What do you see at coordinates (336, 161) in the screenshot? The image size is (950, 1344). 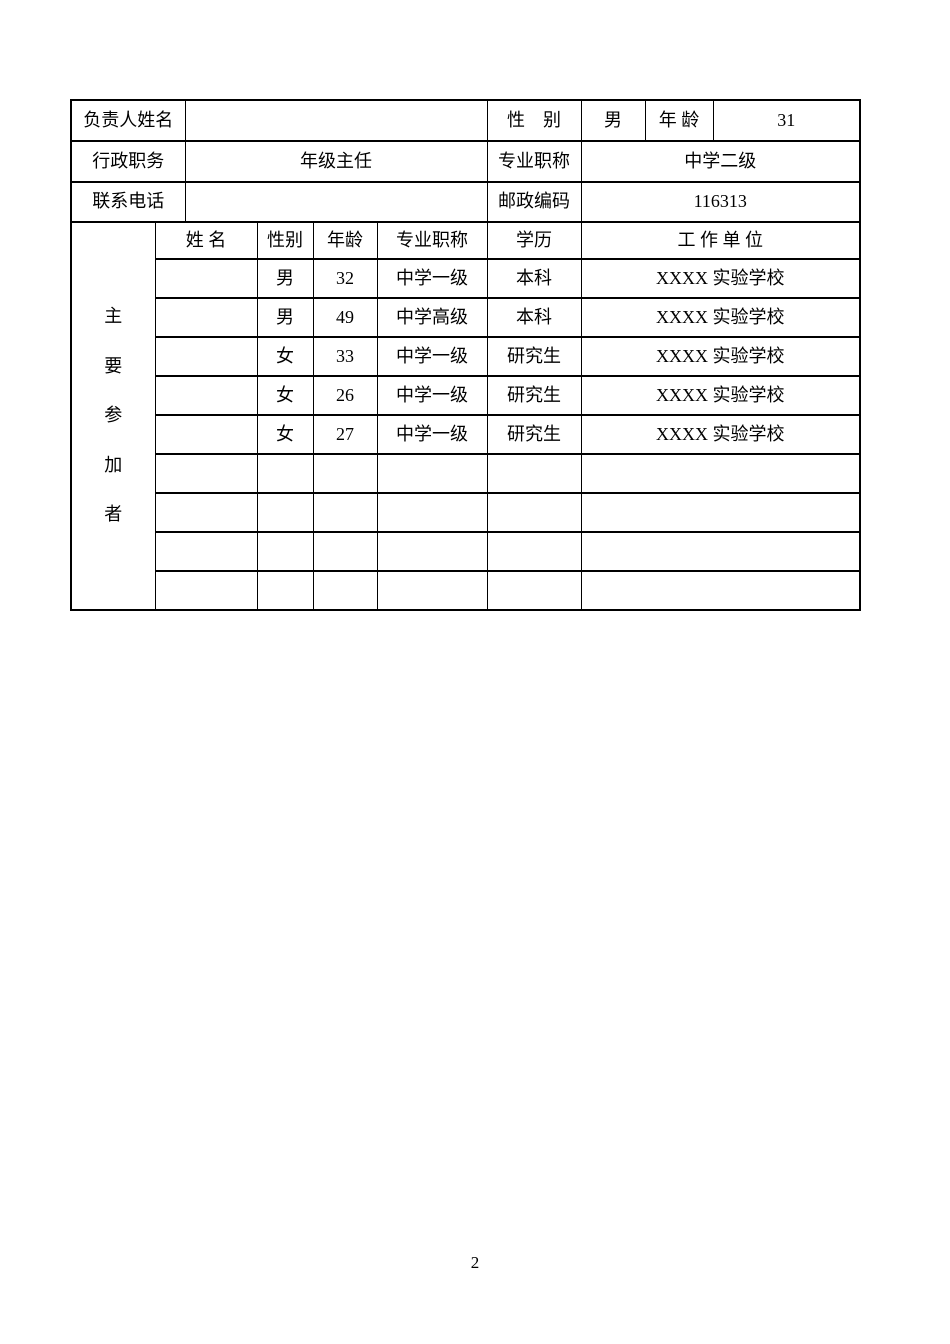 I see `admin-post-value: 年级主任` at bounding box center [336, 161].